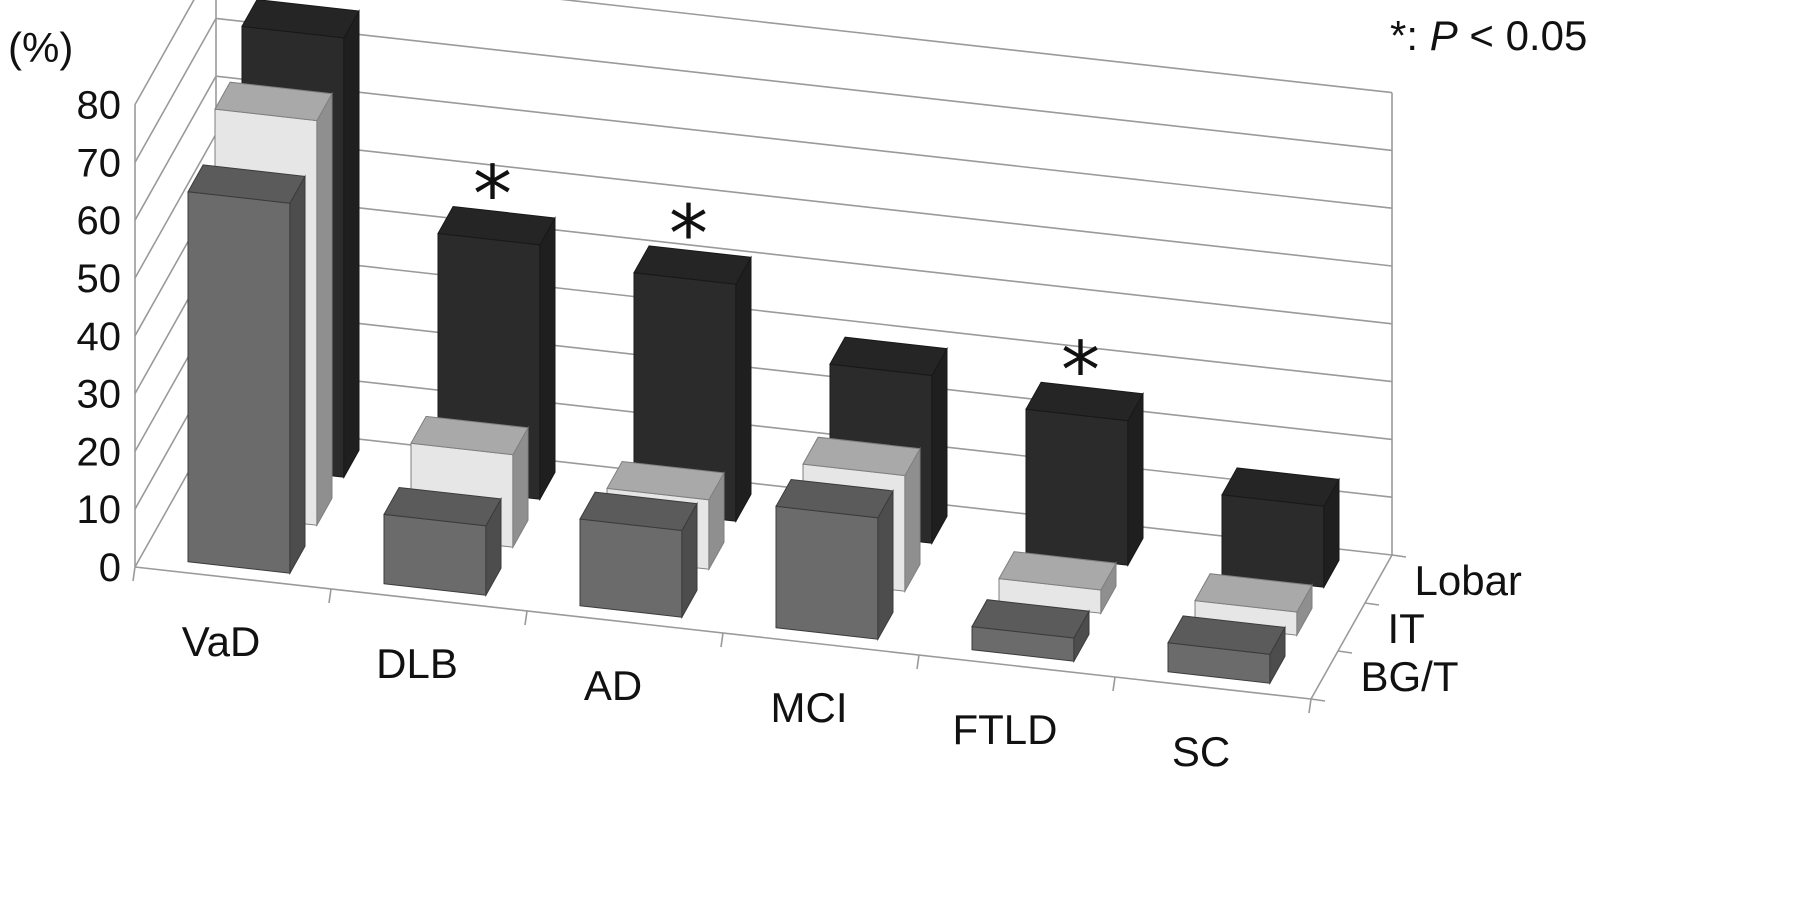  What do you see at coordinates (613, 685) in the screenshot?
I see `category-label: AD` at bounding box center [613, 685].